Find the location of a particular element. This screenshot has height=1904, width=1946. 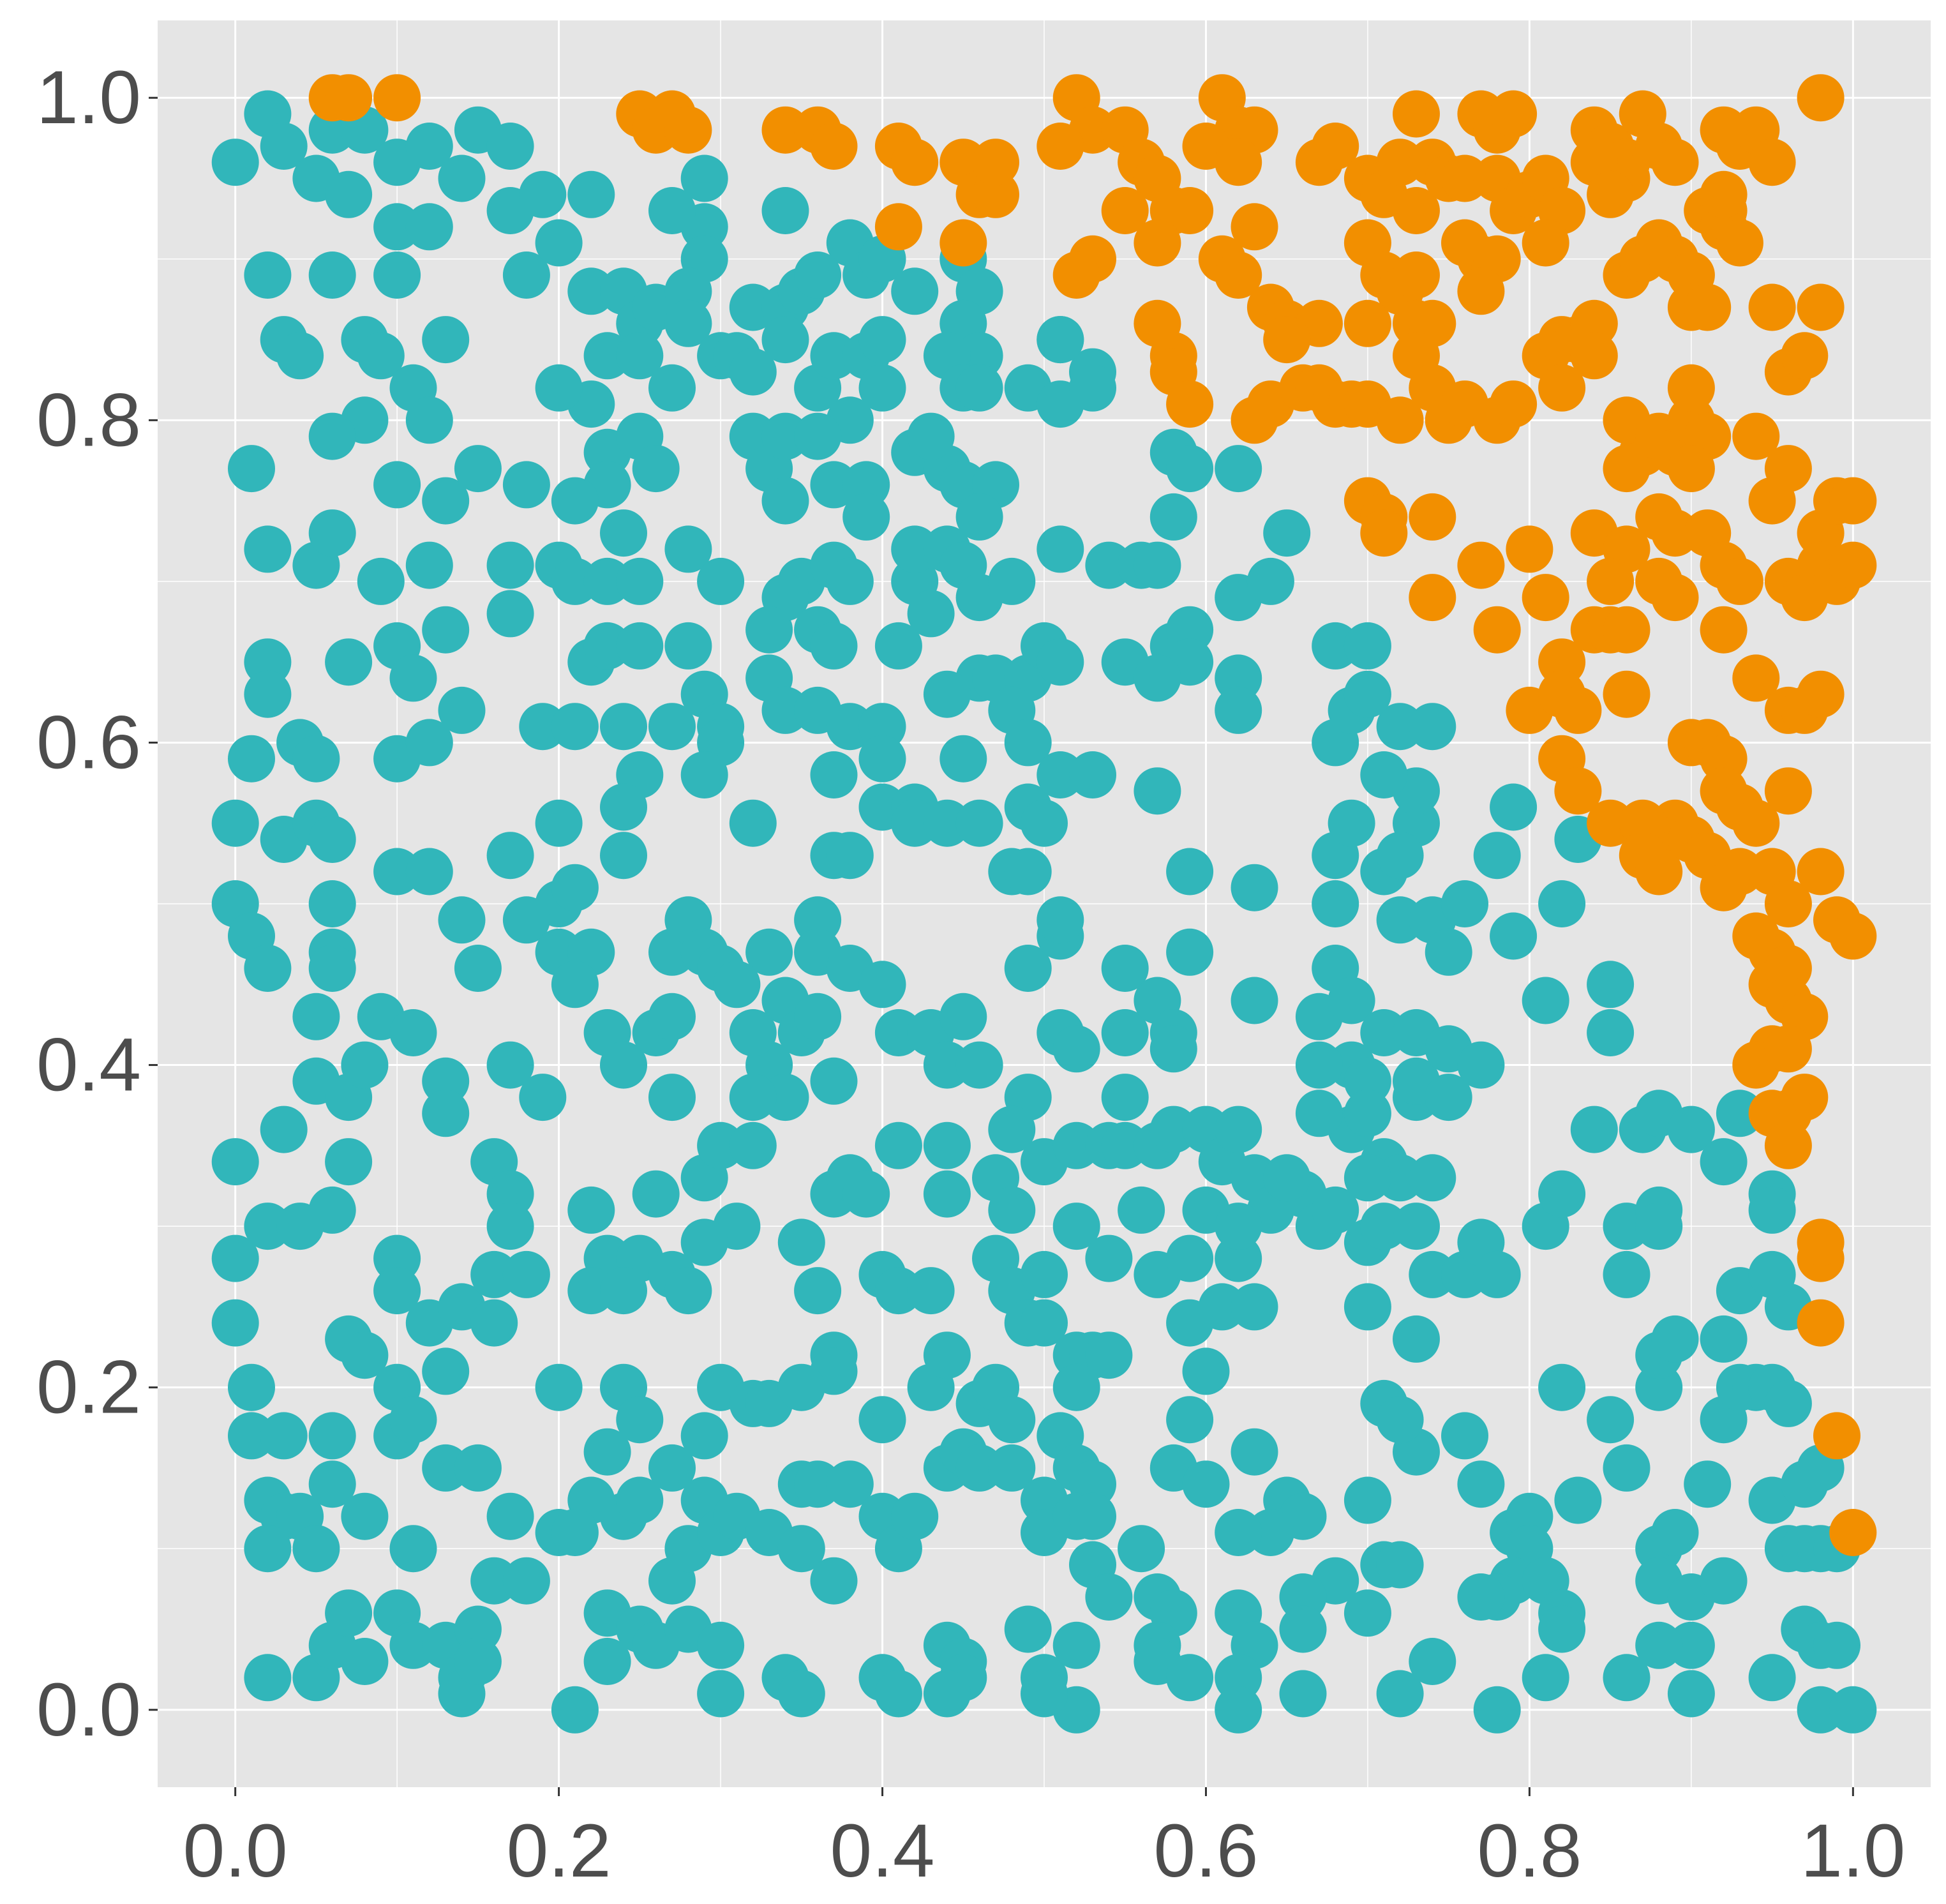

y-axis: 0.0 0.2 0.4 0.6 0.8 1.0 is located at coordinates (97, 904).